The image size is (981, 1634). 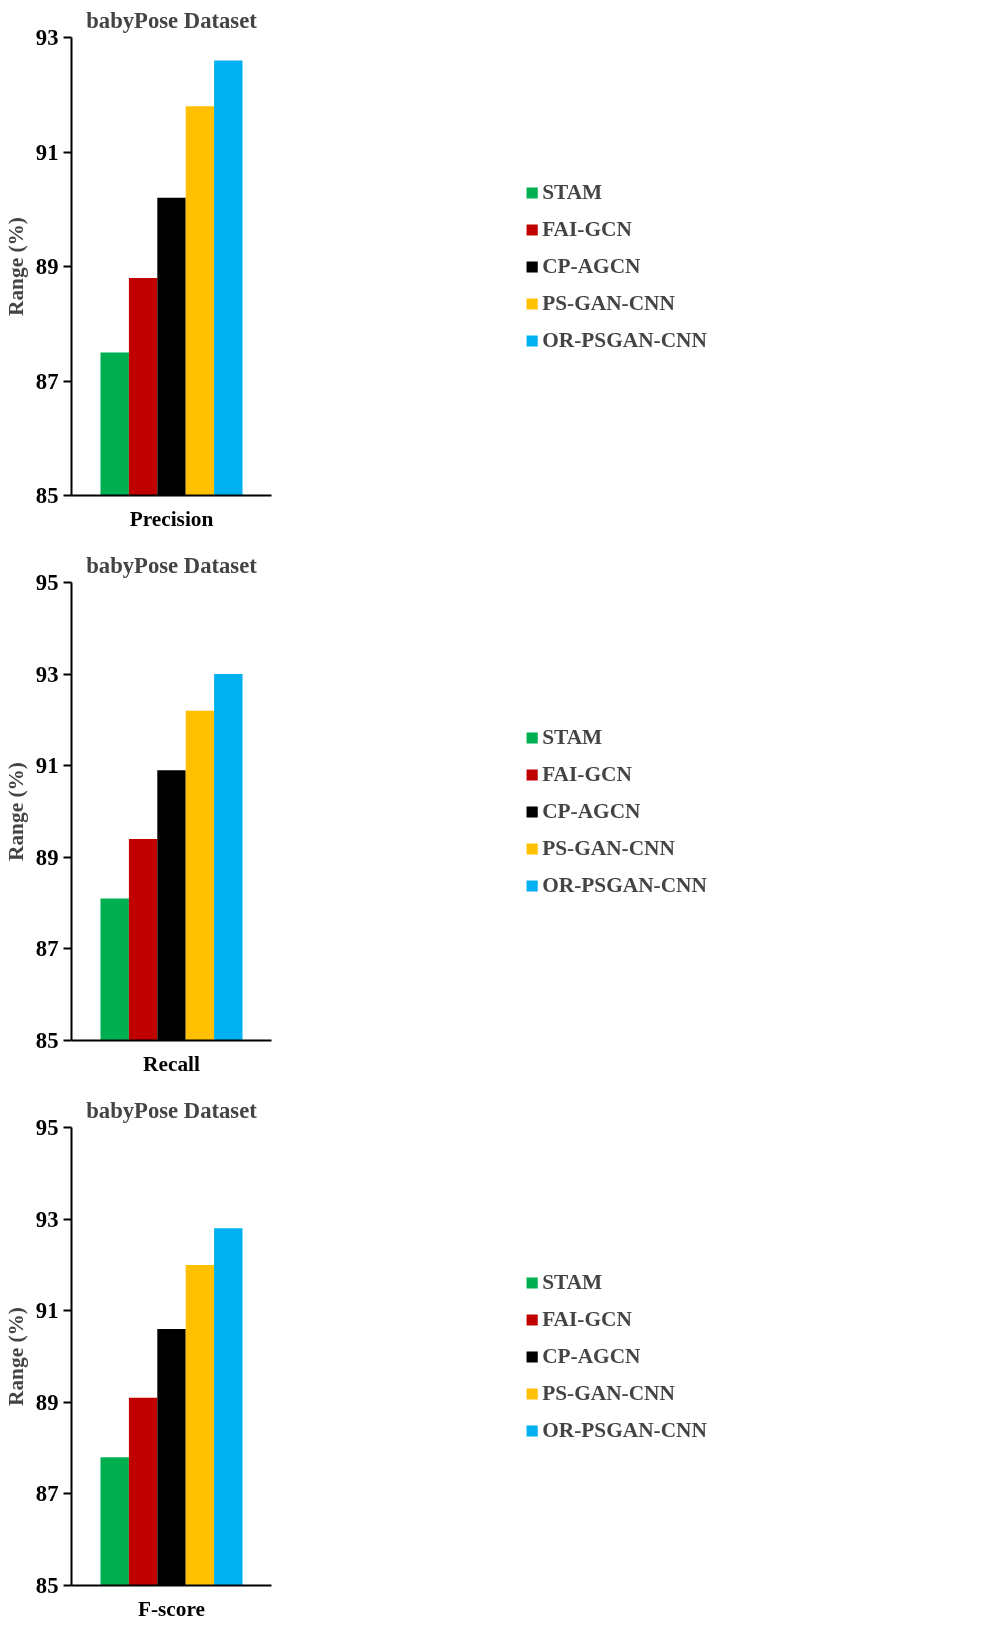 What do you see at coordinates (171, 1608) in the screenshot?
I see `x-tick-label: F-score` at bounding box center [171, 1608].